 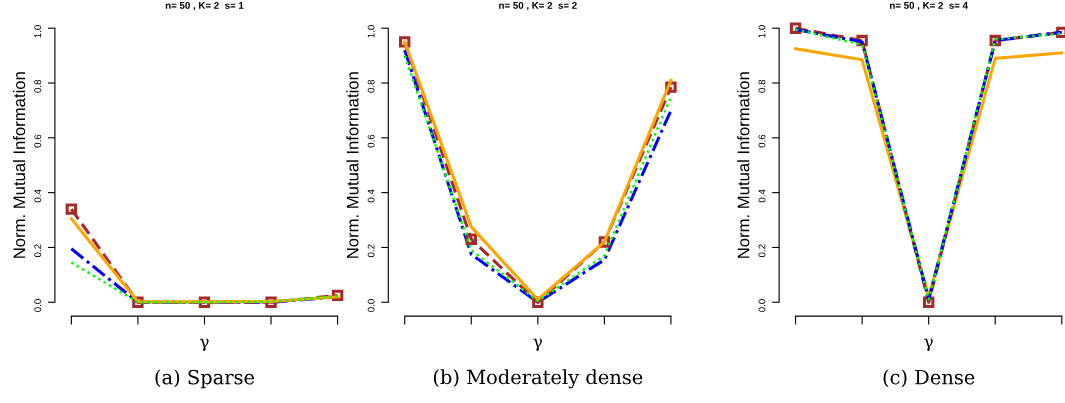 I want to click on chart-title: n= 50 , K= 2 s= 2, so click(x=538, y=6).